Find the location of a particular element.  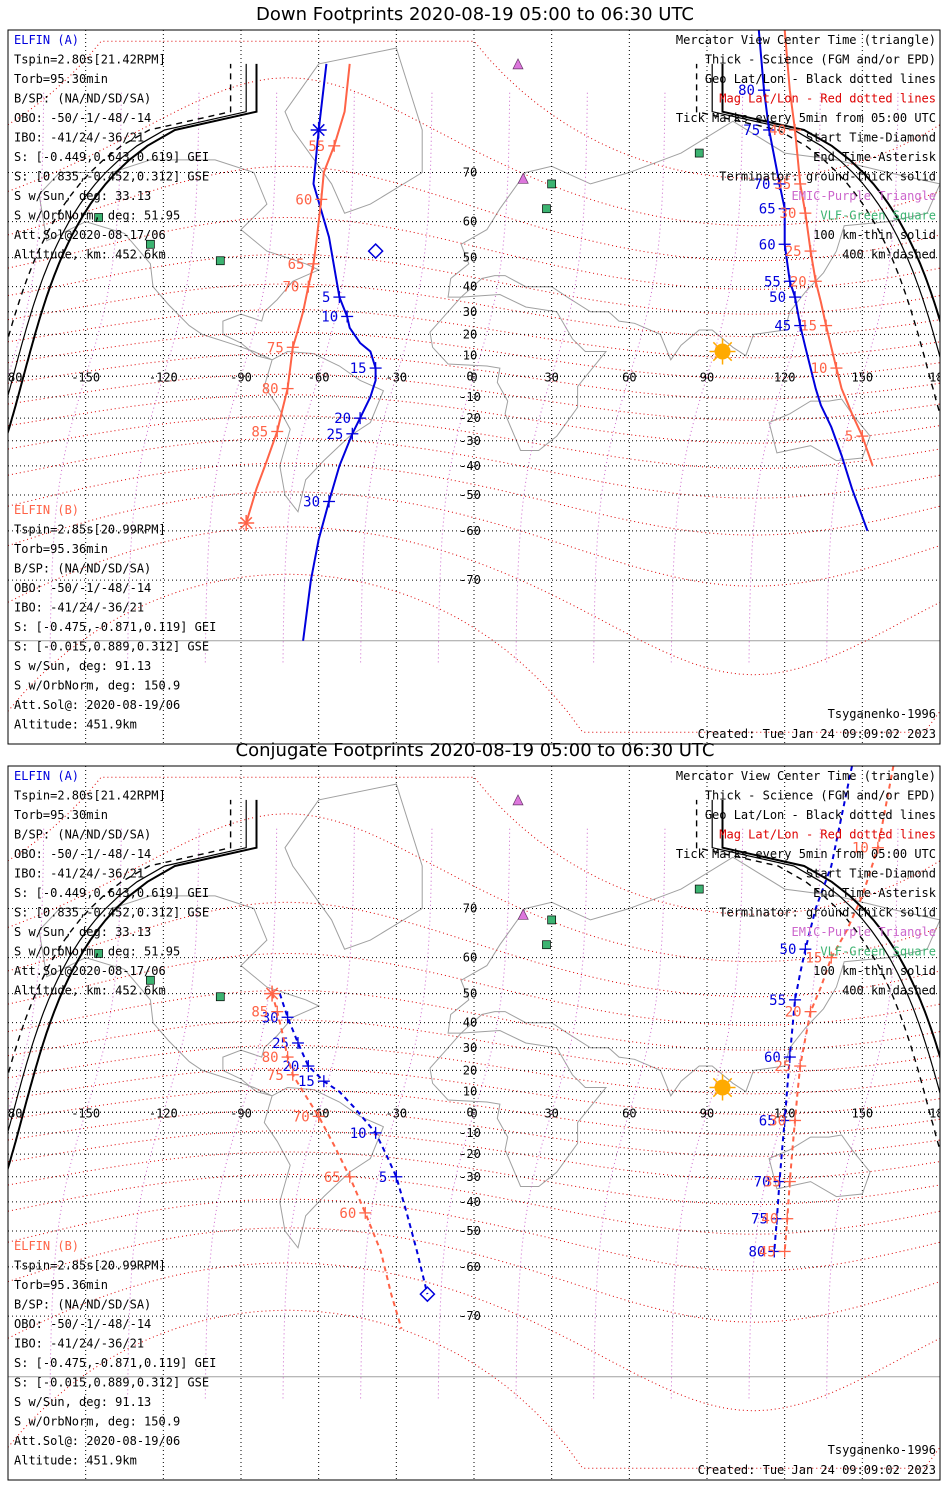

legend-line: Terminator: ground-thick solid is located at coordinates (827, 913).